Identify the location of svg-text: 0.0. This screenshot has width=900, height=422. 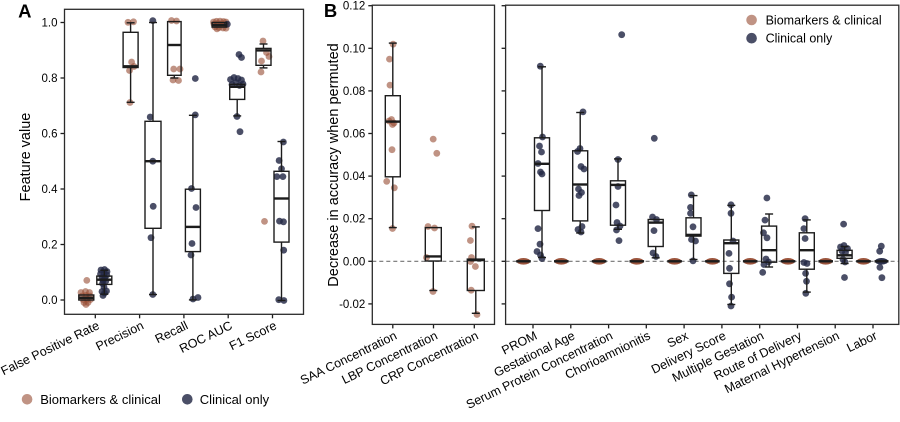
(50, 301).